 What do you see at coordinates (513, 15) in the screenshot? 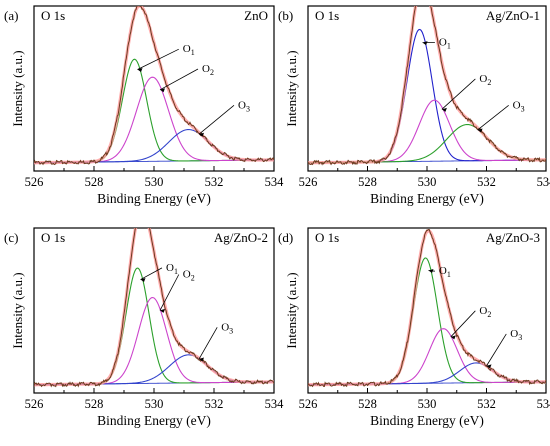
I see `sample-label: Ag/ZnO-1` at bounding box center [513, 15].